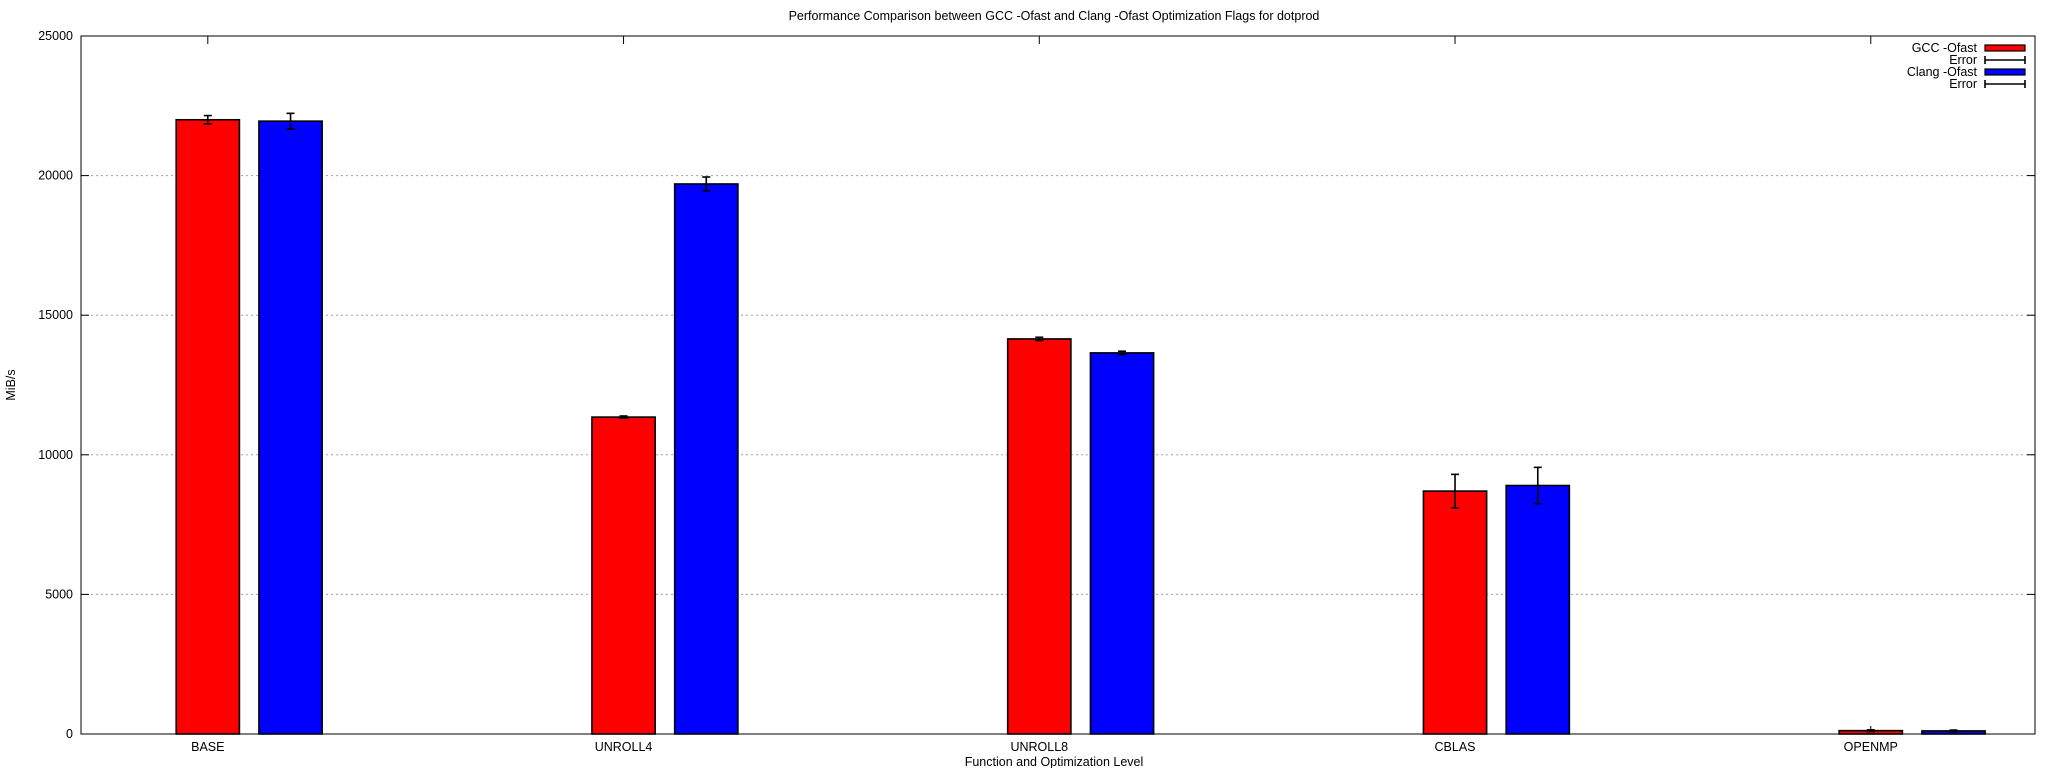 Image resolution: width=2048 pixels, height=773 pixels. I want to click on legend-label: GCC -Ofast, so click(1945, 48).